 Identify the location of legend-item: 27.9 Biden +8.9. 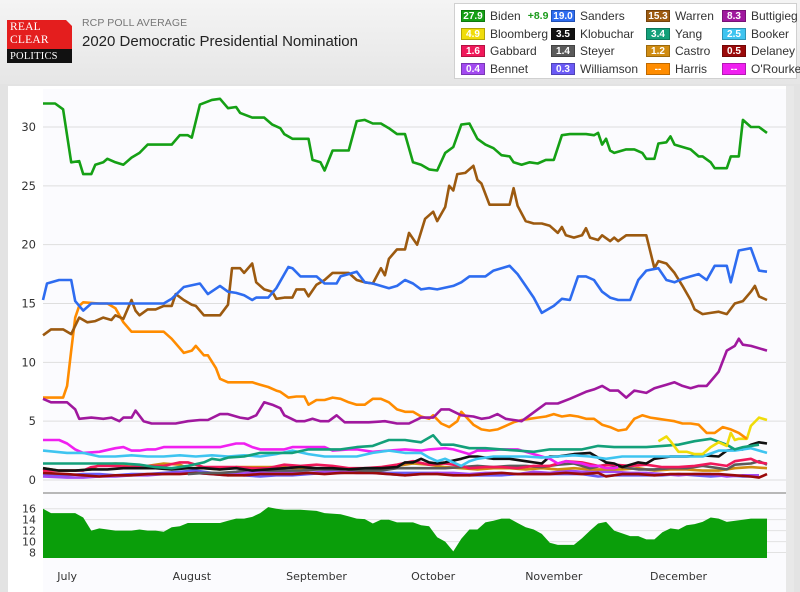
(504, 16).